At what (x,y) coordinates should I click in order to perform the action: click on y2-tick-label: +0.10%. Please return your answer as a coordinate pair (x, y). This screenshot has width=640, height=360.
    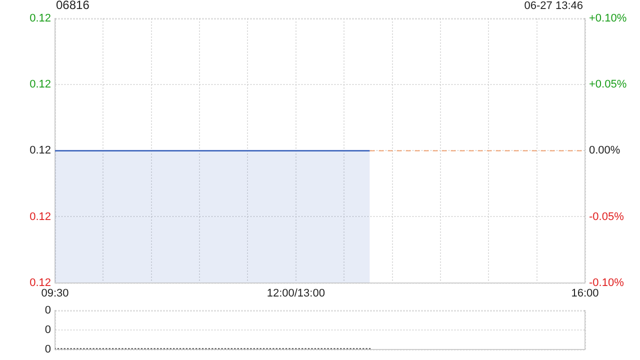
    Looking at the image, I should click on (608, 18).